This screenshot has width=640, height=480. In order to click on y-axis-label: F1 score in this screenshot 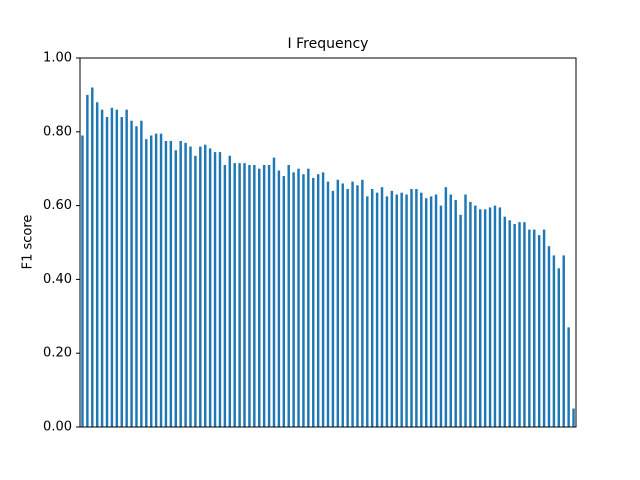, I will do `click(28, 242)`.